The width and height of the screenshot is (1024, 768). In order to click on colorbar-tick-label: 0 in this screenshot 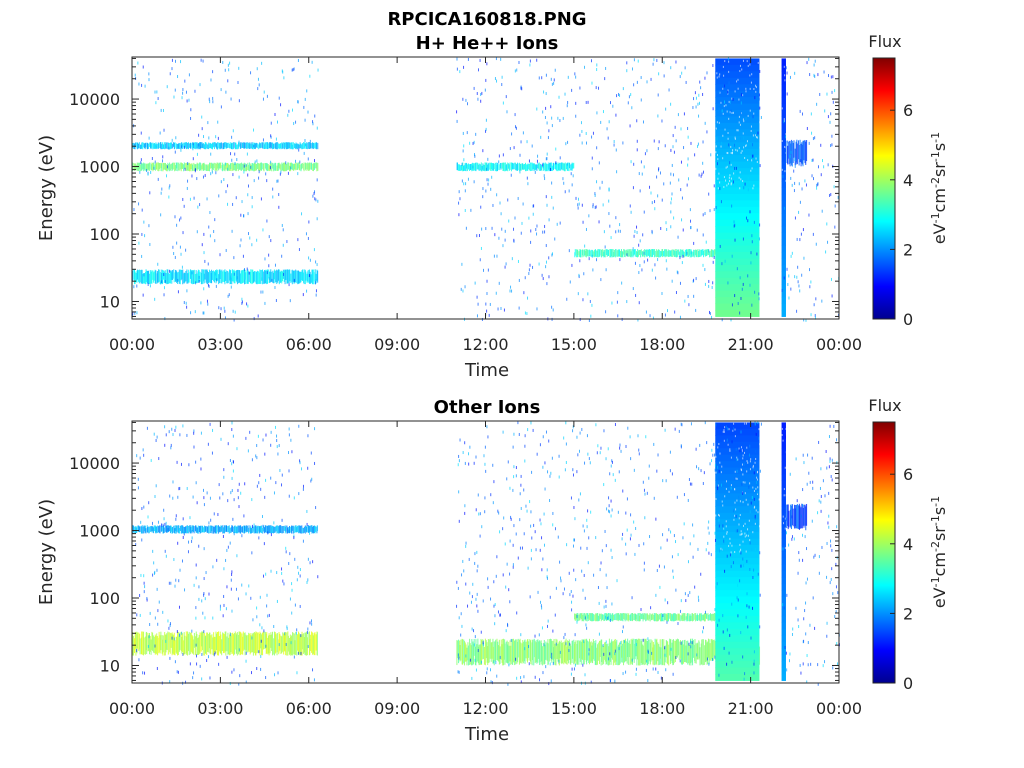, I will do `click(908, 319)`.